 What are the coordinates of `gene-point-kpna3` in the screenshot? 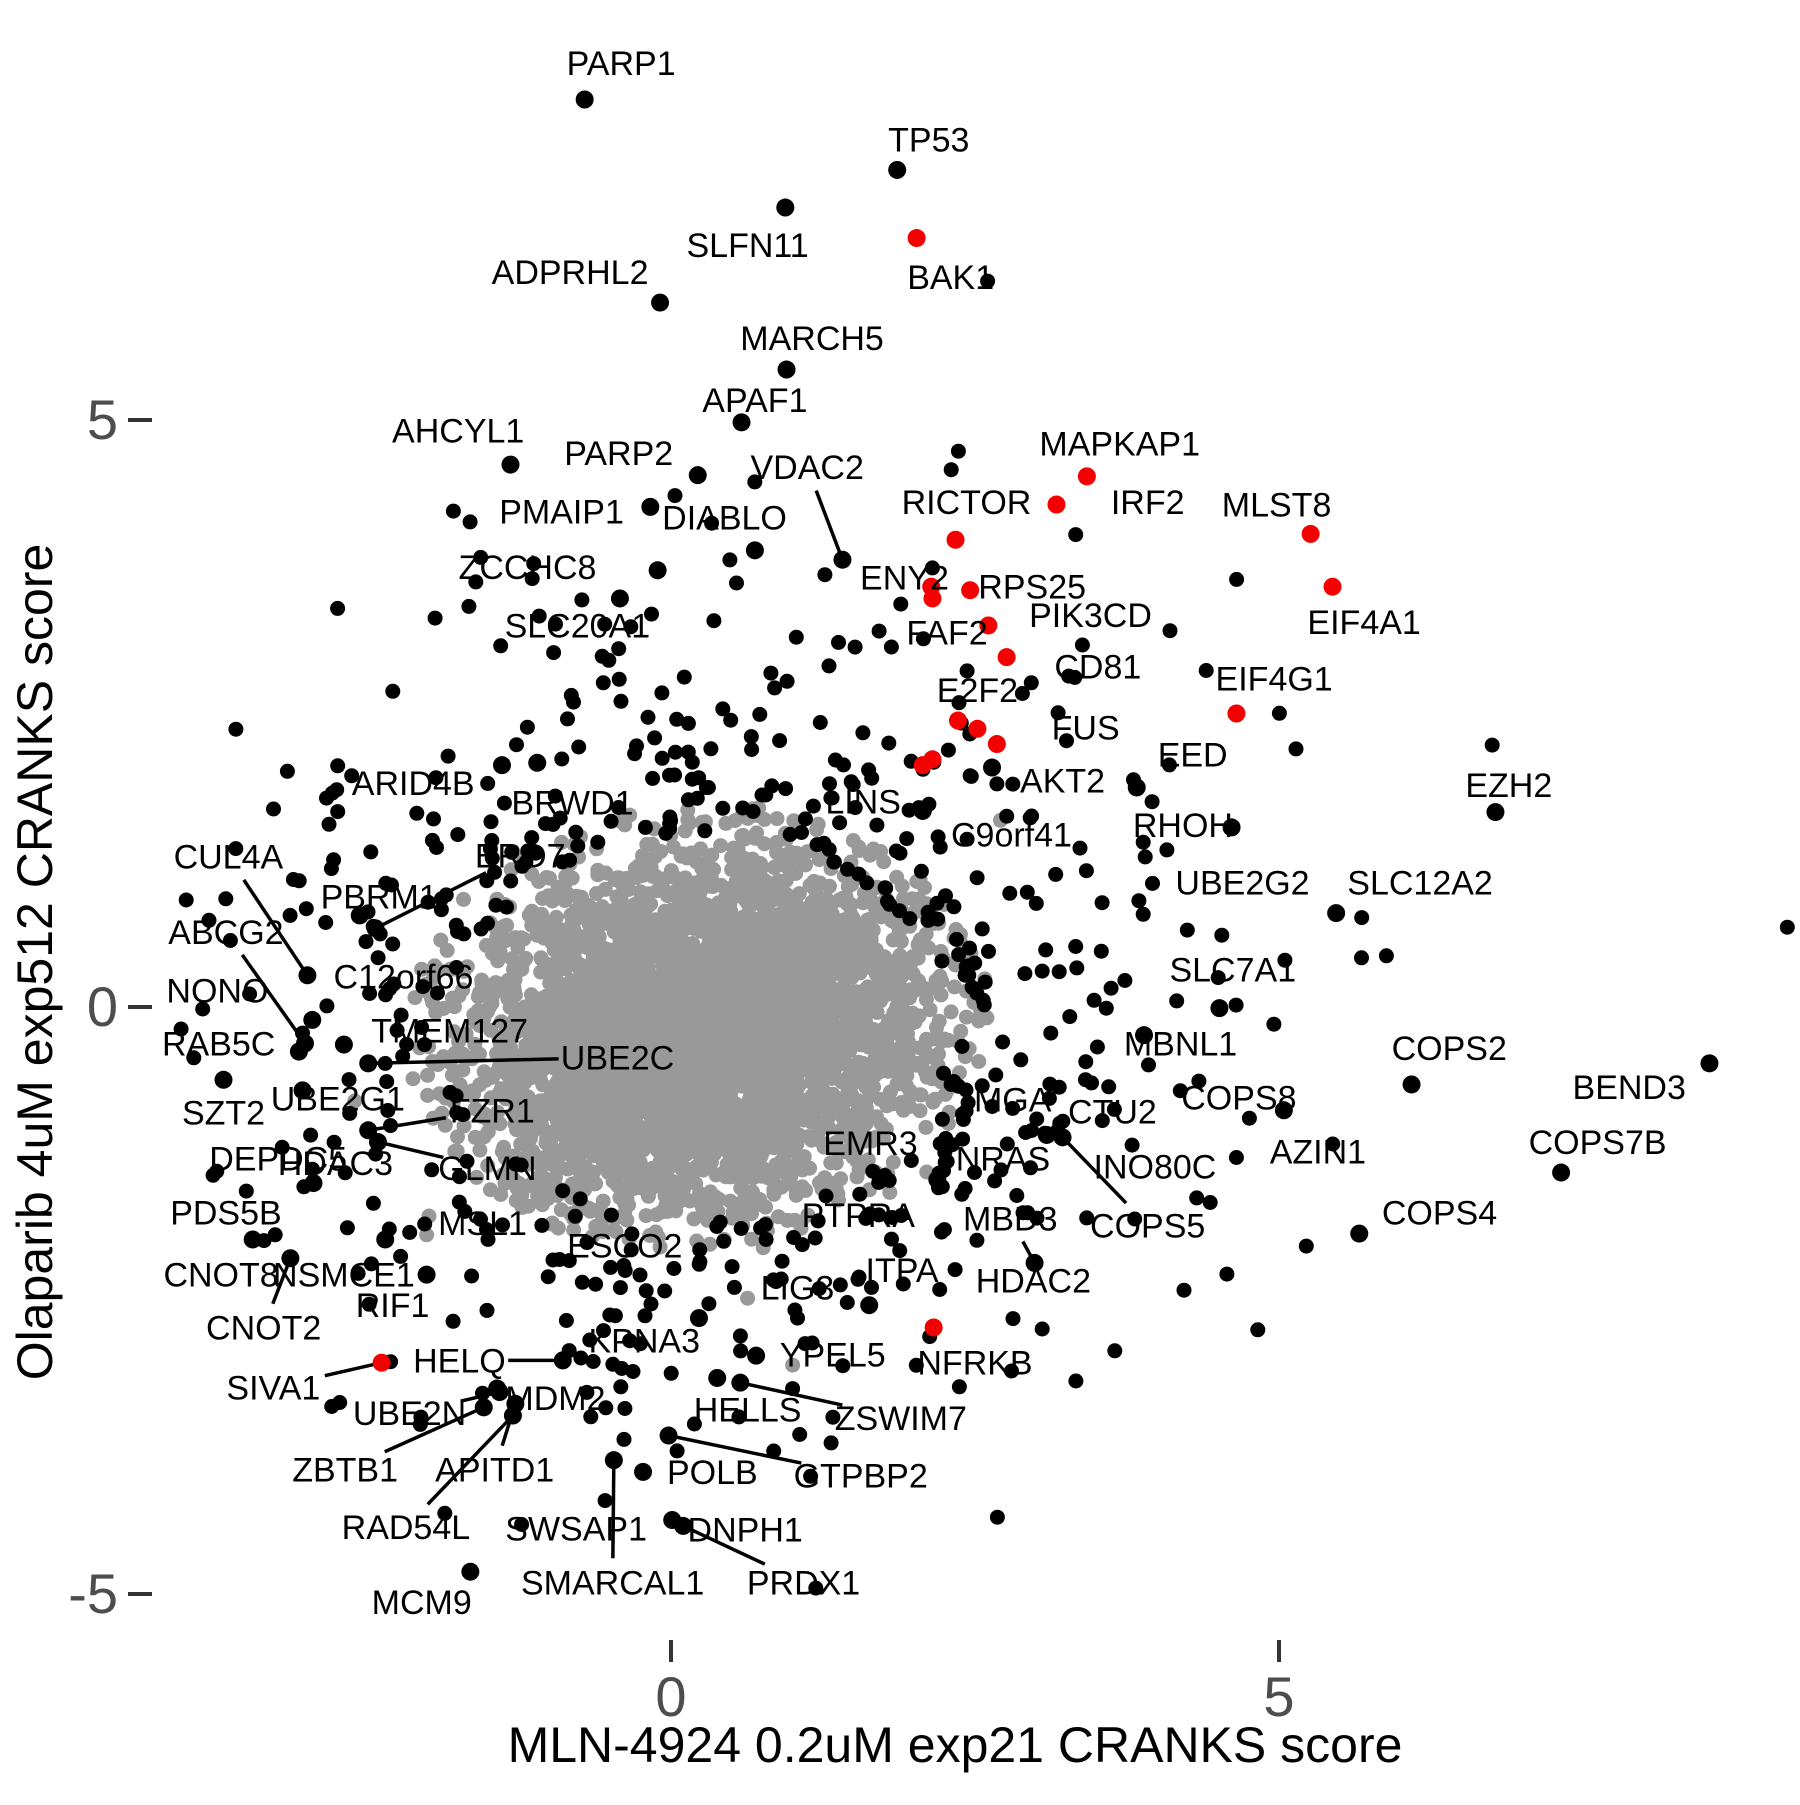 It's located at (698, 1318).